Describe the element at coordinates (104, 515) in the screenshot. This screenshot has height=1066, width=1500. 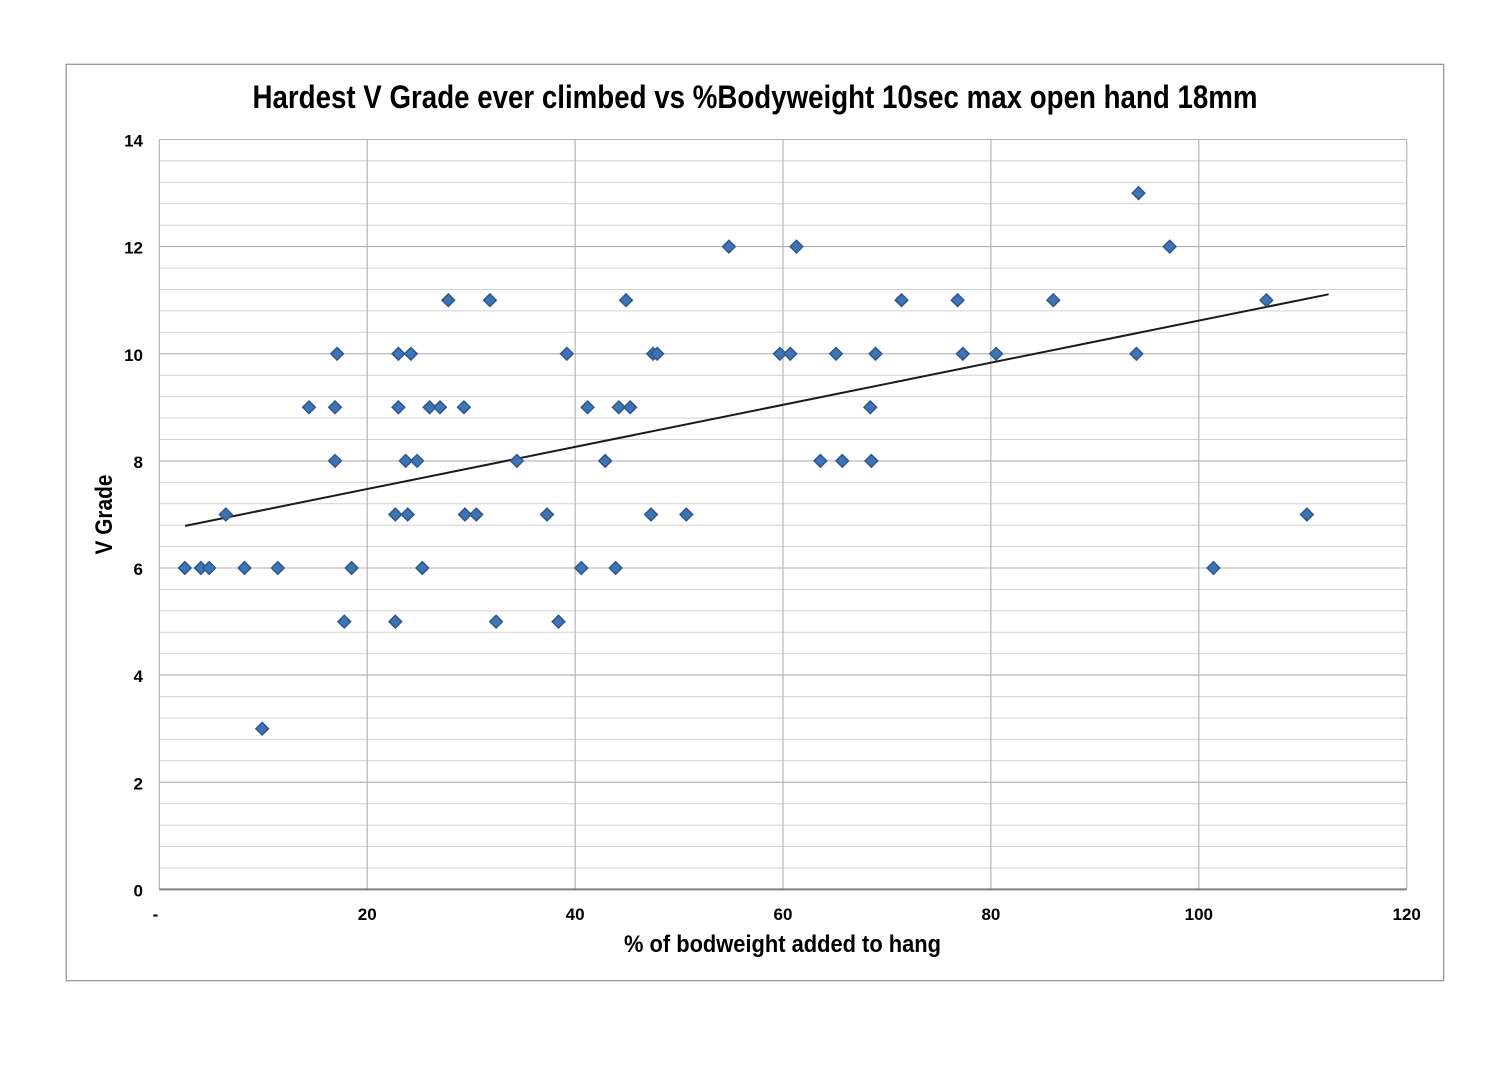
I see `svg-text: V Grade` at that location.